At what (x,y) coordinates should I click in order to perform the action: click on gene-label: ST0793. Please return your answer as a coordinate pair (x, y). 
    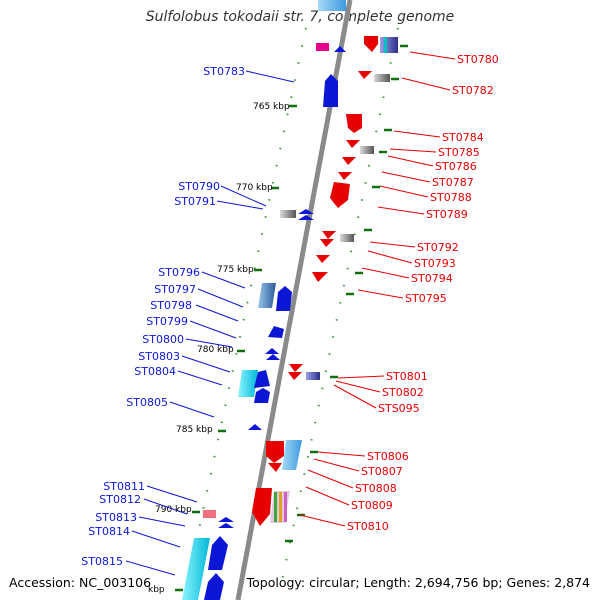
    Looking at the image, I should click on (435, 263).